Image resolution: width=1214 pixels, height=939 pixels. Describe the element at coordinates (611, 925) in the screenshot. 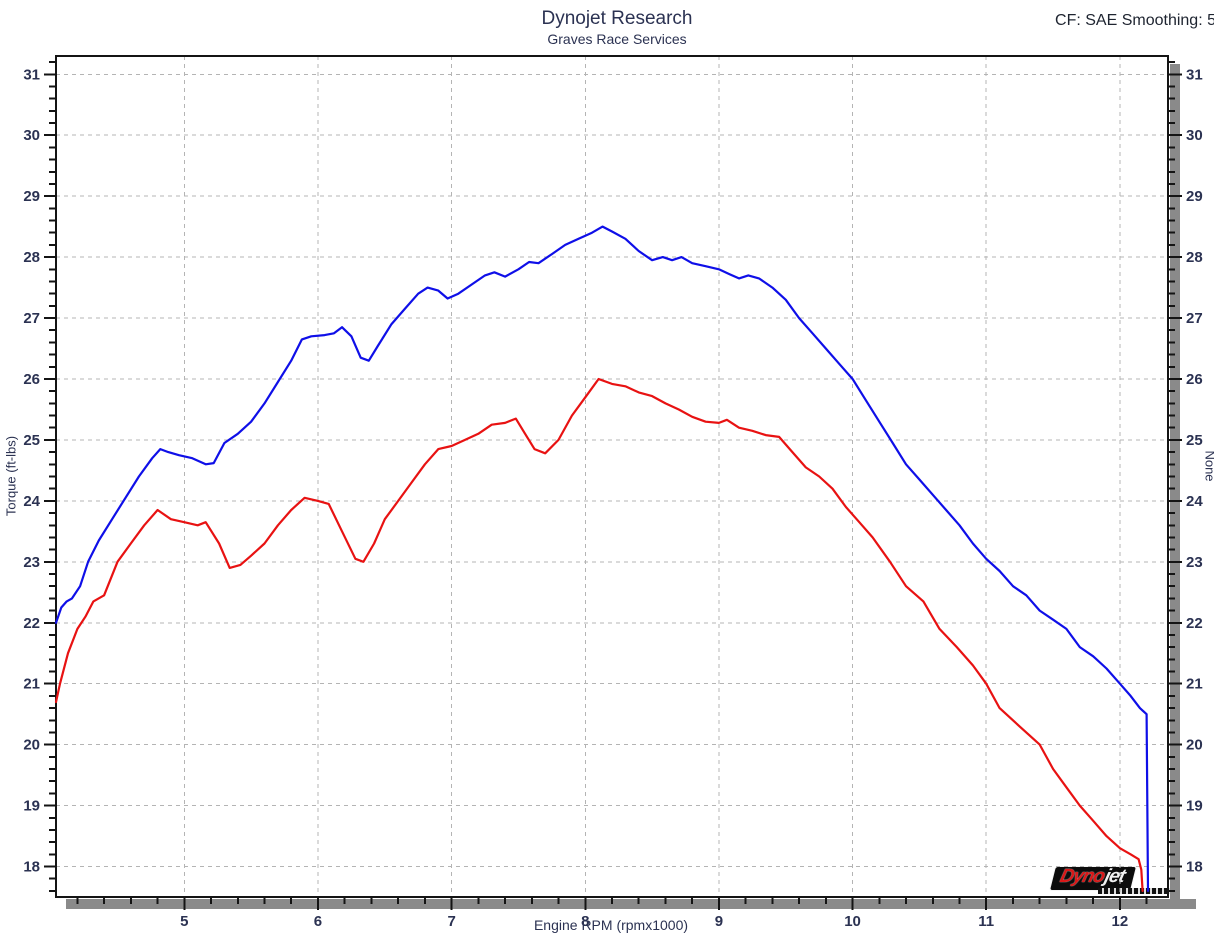

I see `x-axis-label: Engine RPM (rpmx1000)` at that location.